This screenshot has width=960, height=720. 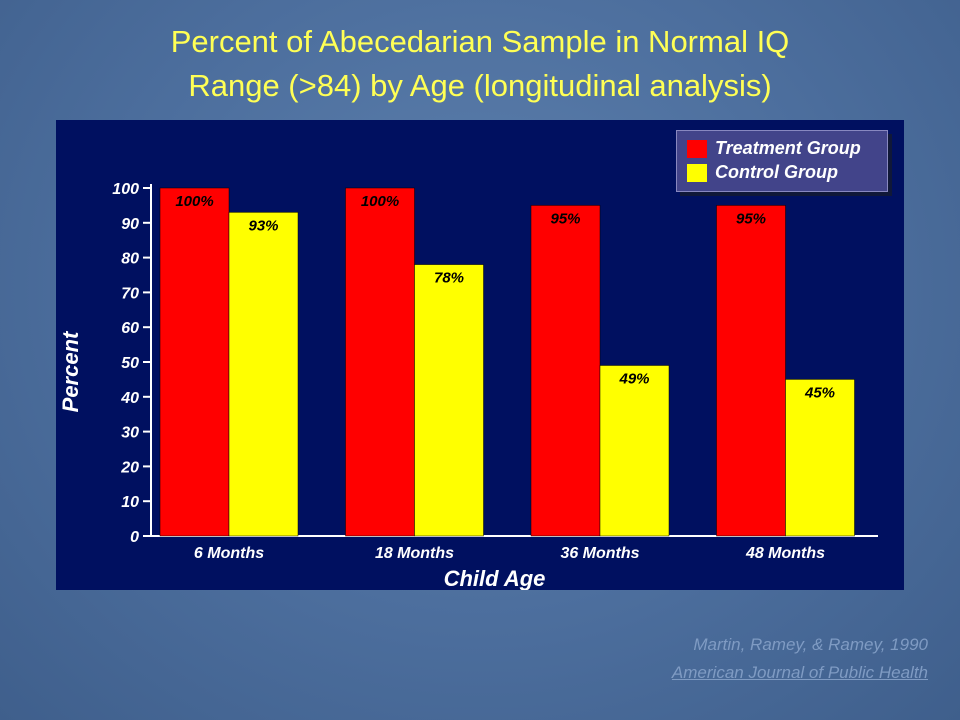 I want to click on bar-data-label: 49%, so click(x=633, y=378).